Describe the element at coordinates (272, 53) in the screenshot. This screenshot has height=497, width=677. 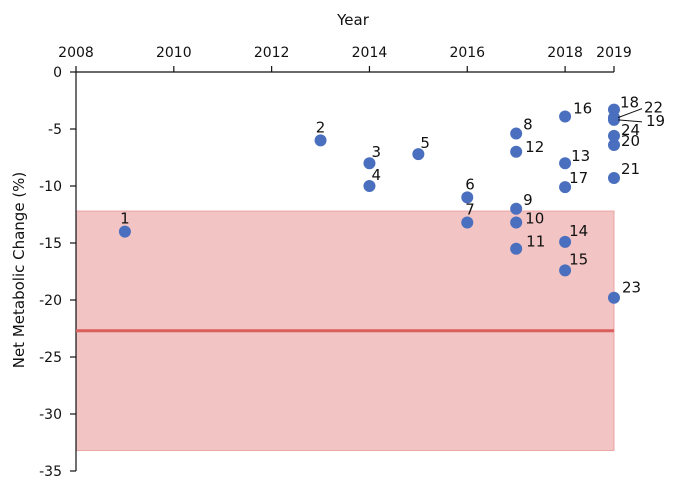
I see `x-tick-label: 2012` at that location.